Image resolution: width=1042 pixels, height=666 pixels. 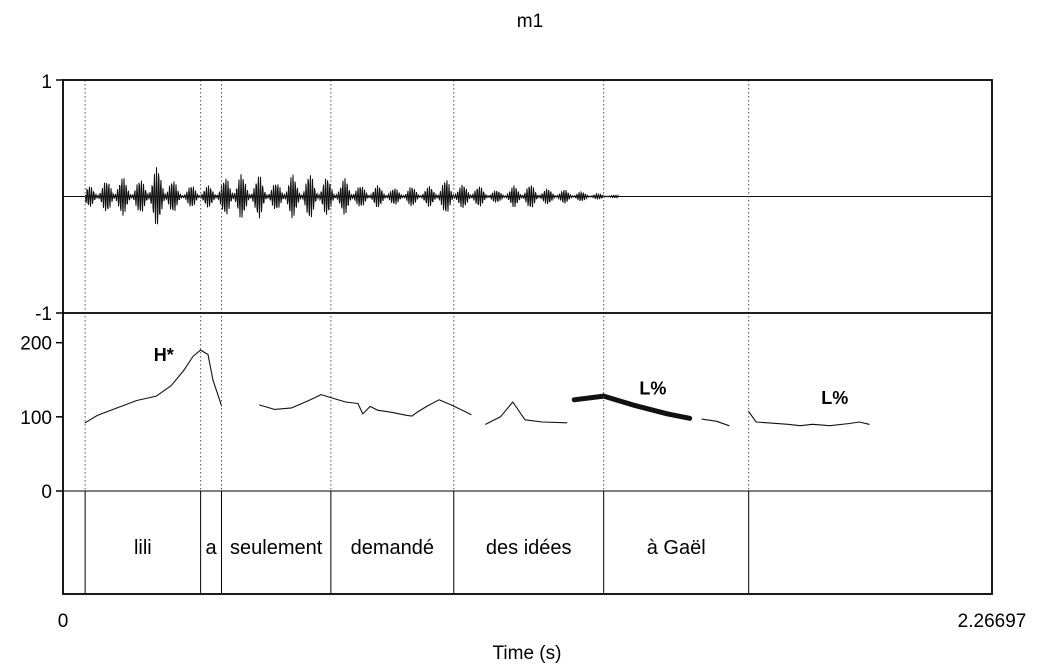 I want to click on word-label: lili, so click(x=143, y=548).